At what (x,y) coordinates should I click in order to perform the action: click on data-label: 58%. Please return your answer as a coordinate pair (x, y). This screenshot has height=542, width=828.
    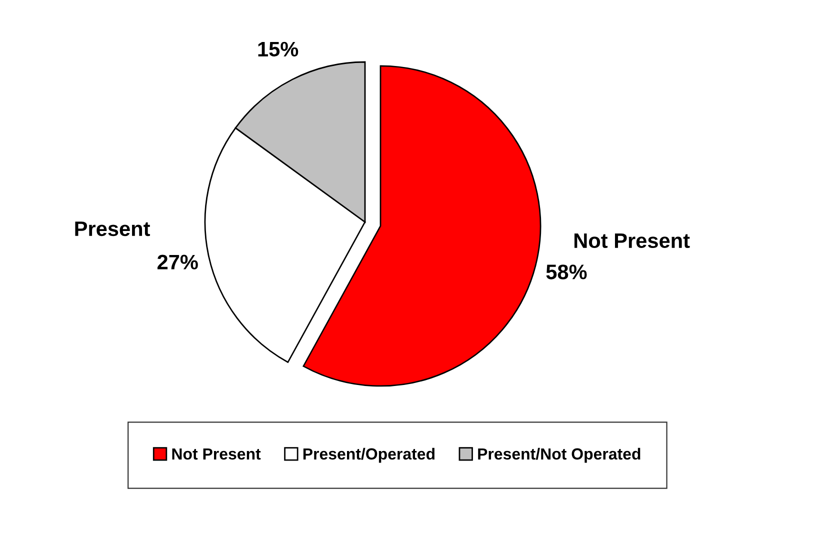
    Looking at the image, I should click on (566, 272).